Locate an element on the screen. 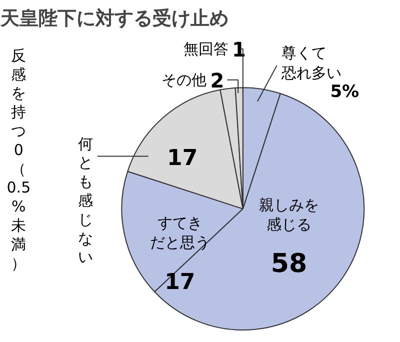 The image size is (400, 342). chart-title: 天皇陛下に対する受け止め is located at coordinates (114, 19).